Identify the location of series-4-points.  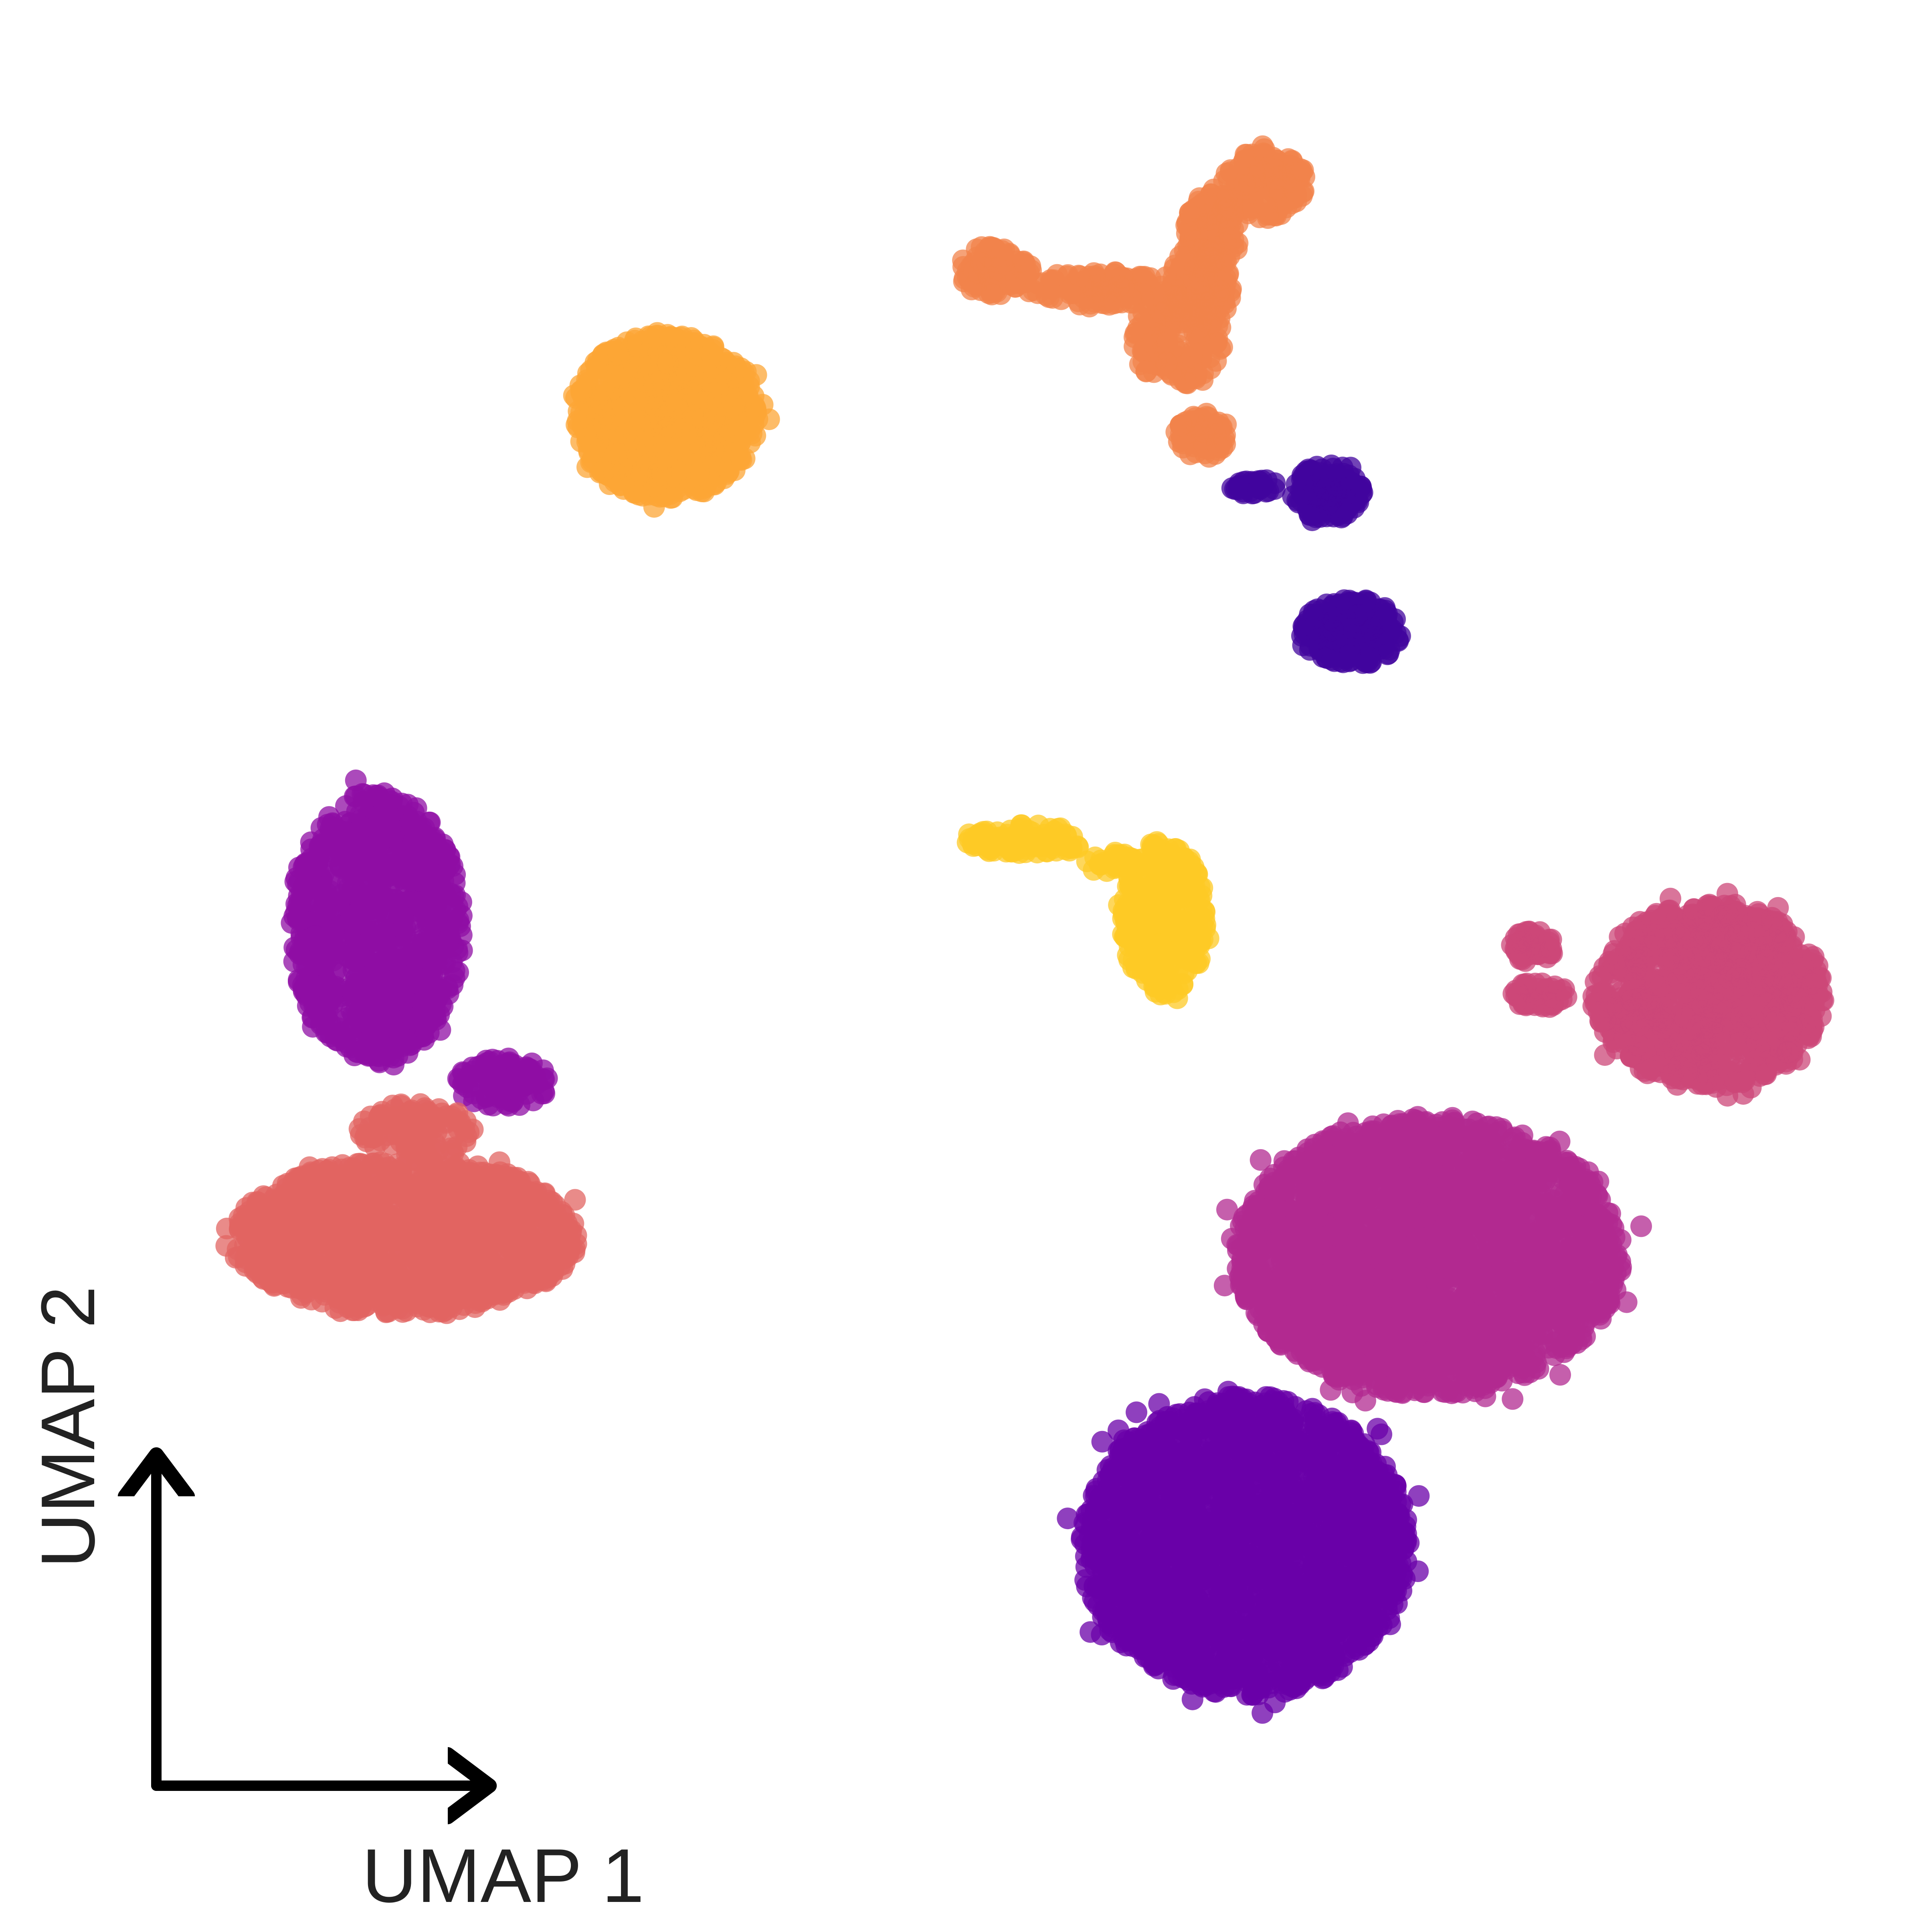
(419, 943).